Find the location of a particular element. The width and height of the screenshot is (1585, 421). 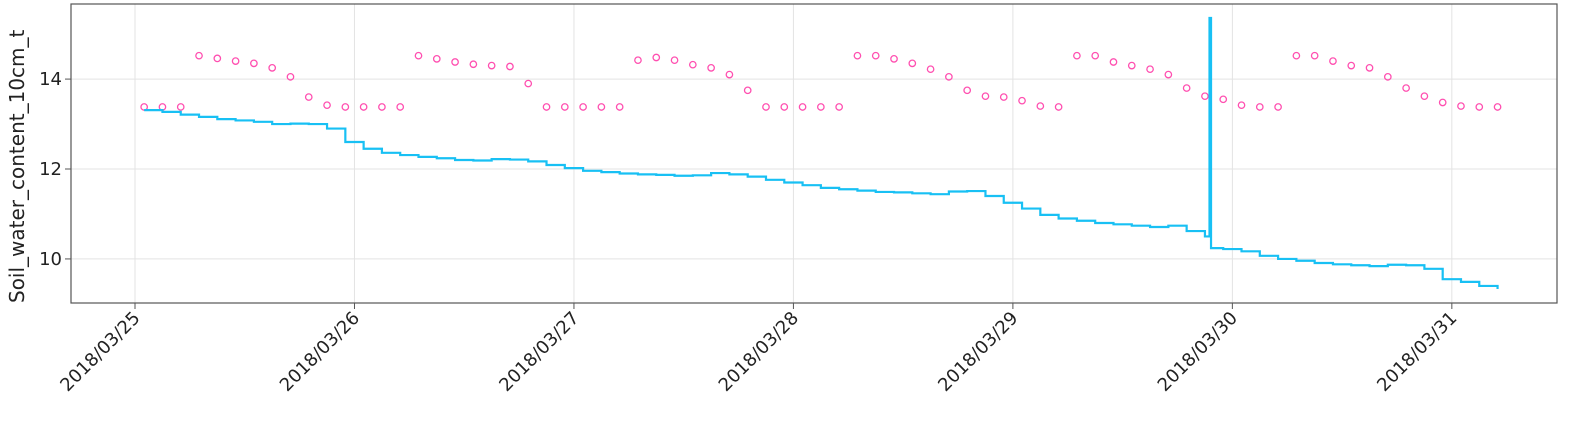

x-tick-label: 2018/03/31 is located at coordinates (1417, 352).